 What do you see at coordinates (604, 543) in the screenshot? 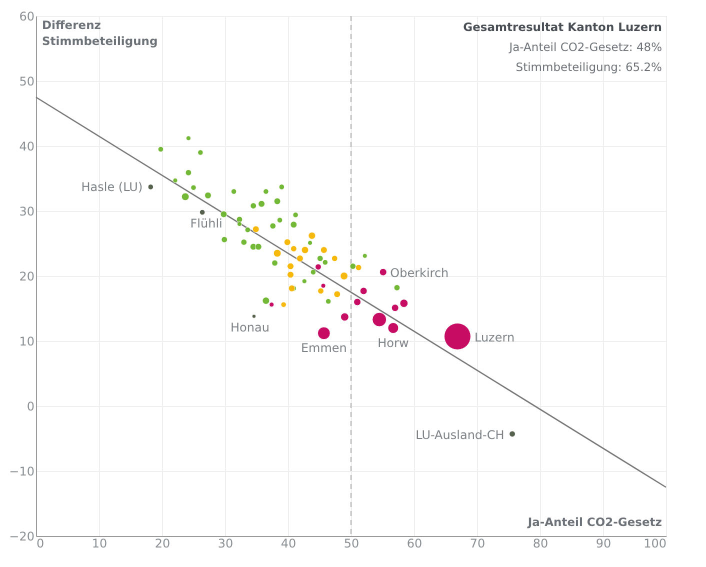
I see `x-tick-label: 90` at bounding box center [604, 543].